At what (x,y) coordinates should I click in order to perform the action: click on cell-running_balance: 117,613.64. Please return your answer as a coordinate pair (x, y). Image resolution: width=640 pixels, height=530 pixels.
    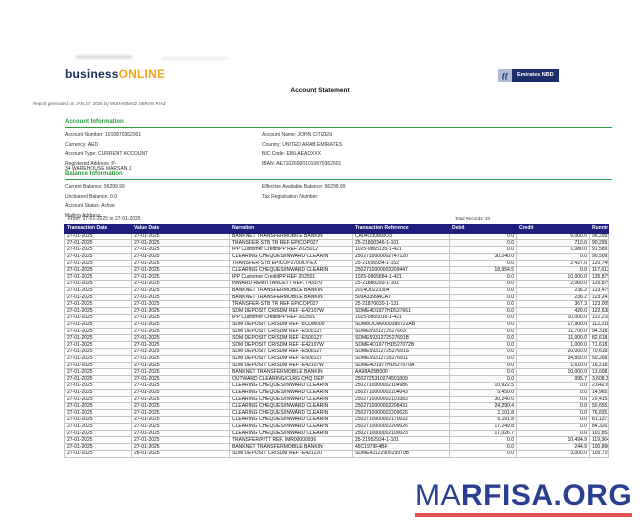
    Looking at the image, I should click on (599, 270).